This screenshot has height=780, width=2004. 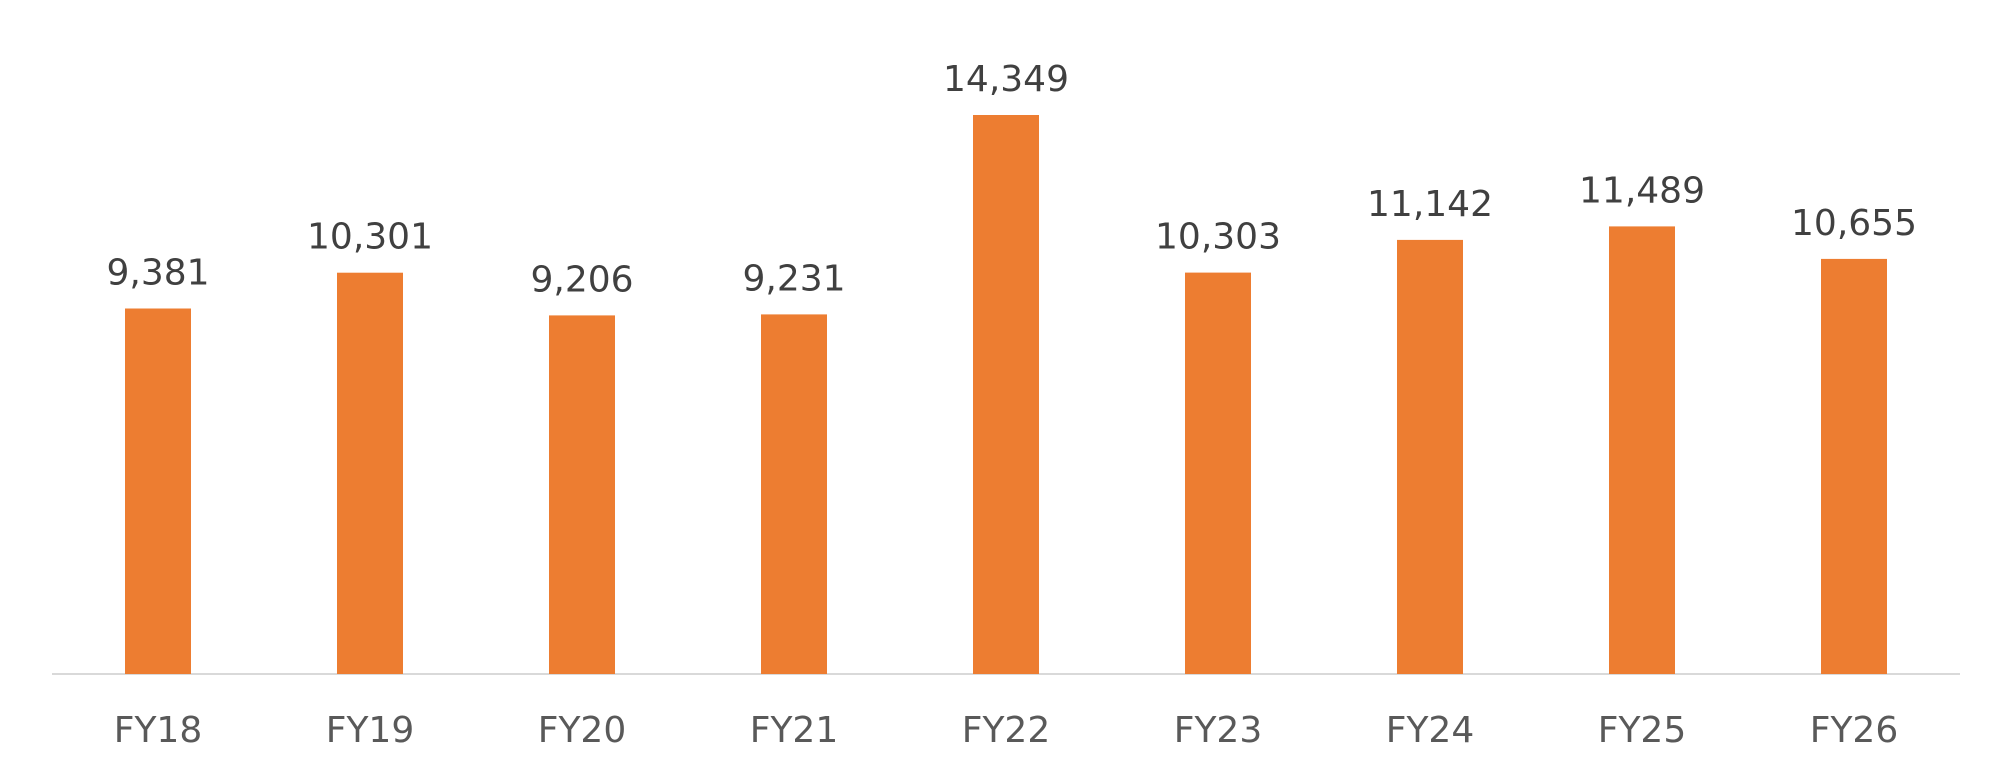 What do you see at coordinates (1854, 466) in the screenshot?
I see `bar-fy26` at bounding box center [1854, 466].